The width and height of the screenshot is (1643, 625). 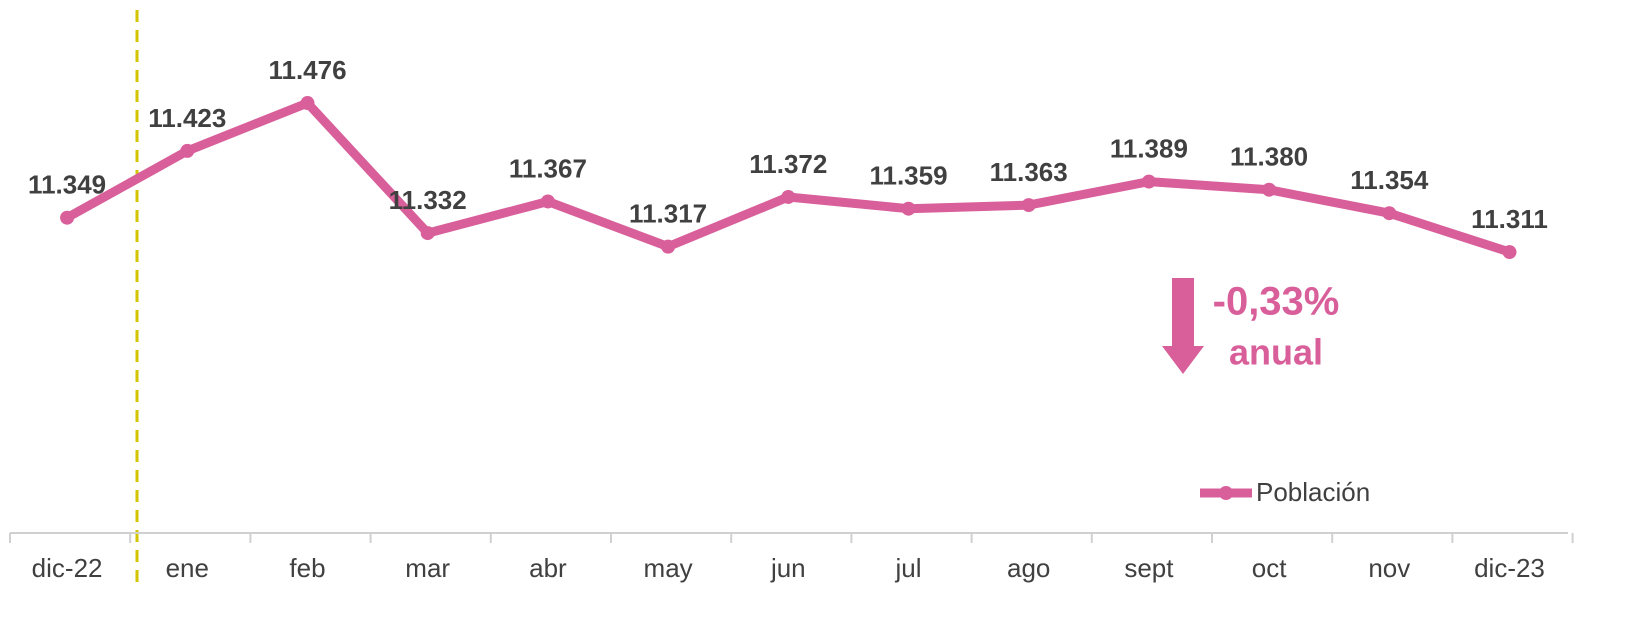 What do you see at coordinates (668, 568) in the screenshot?
I see `x-tick-label: may` at bounding box center [668, 568].